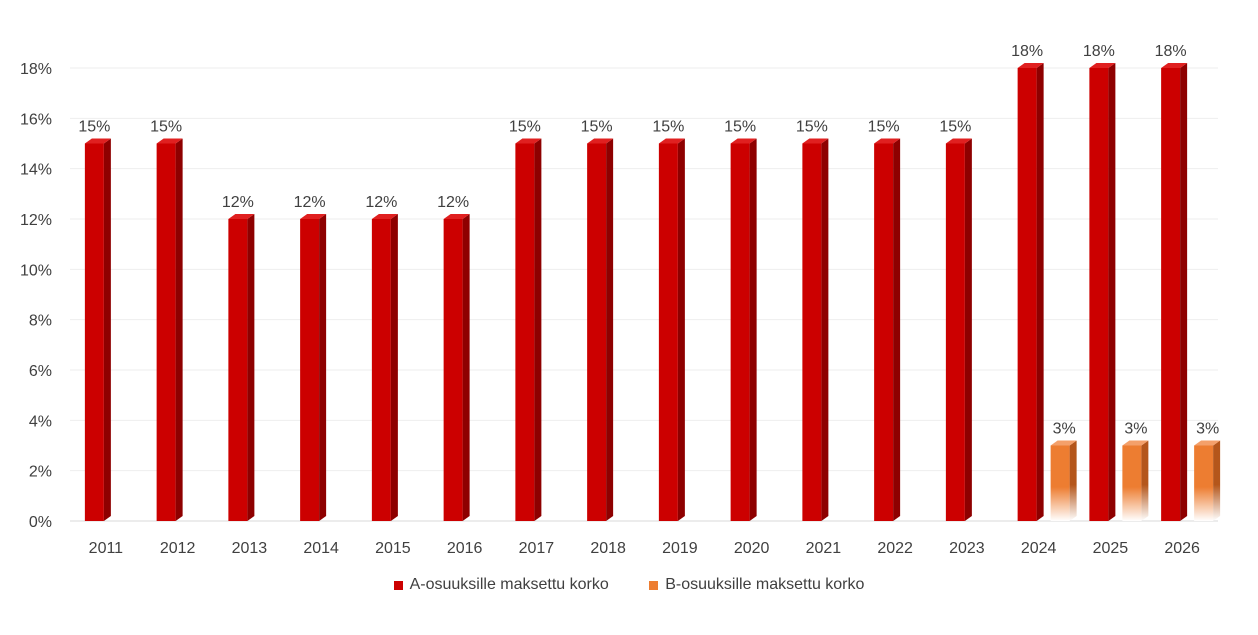 The width and height of the screenshot is (1258, 635). I want to click on legend-item-a: A-osuuksille maksettu korko, so click(501, 585).